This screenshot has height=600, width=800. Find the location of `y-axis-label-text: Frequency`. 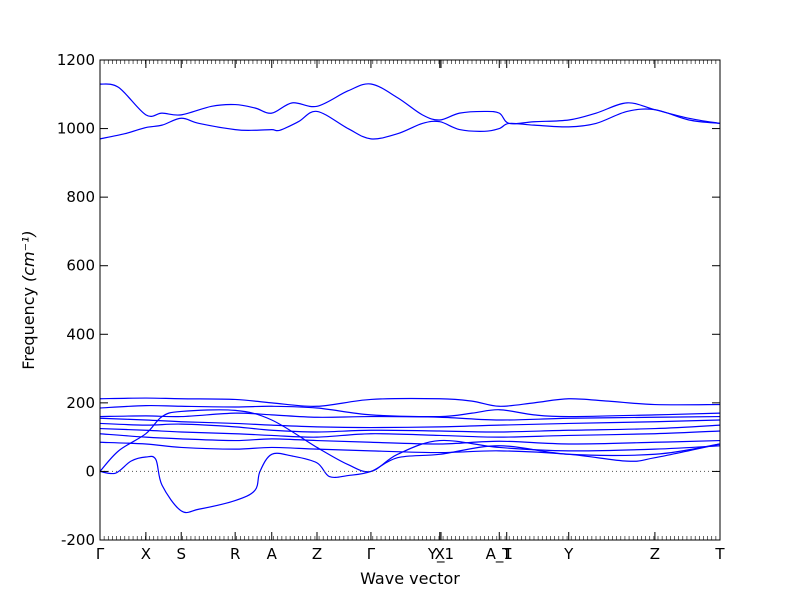

y-axis-label-text: Frequency is located at coordinates (28, 328).